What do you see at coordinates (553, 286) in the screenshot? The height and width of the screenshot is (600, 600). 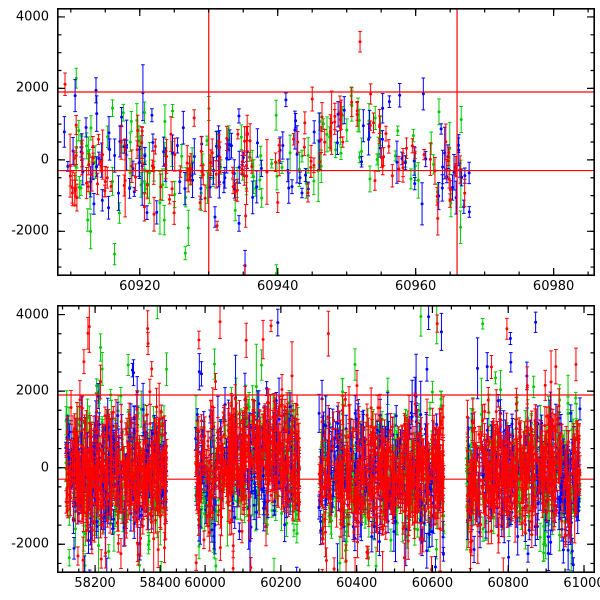 I see `x-tick-label: 60980` at bounding box center [553, 286].